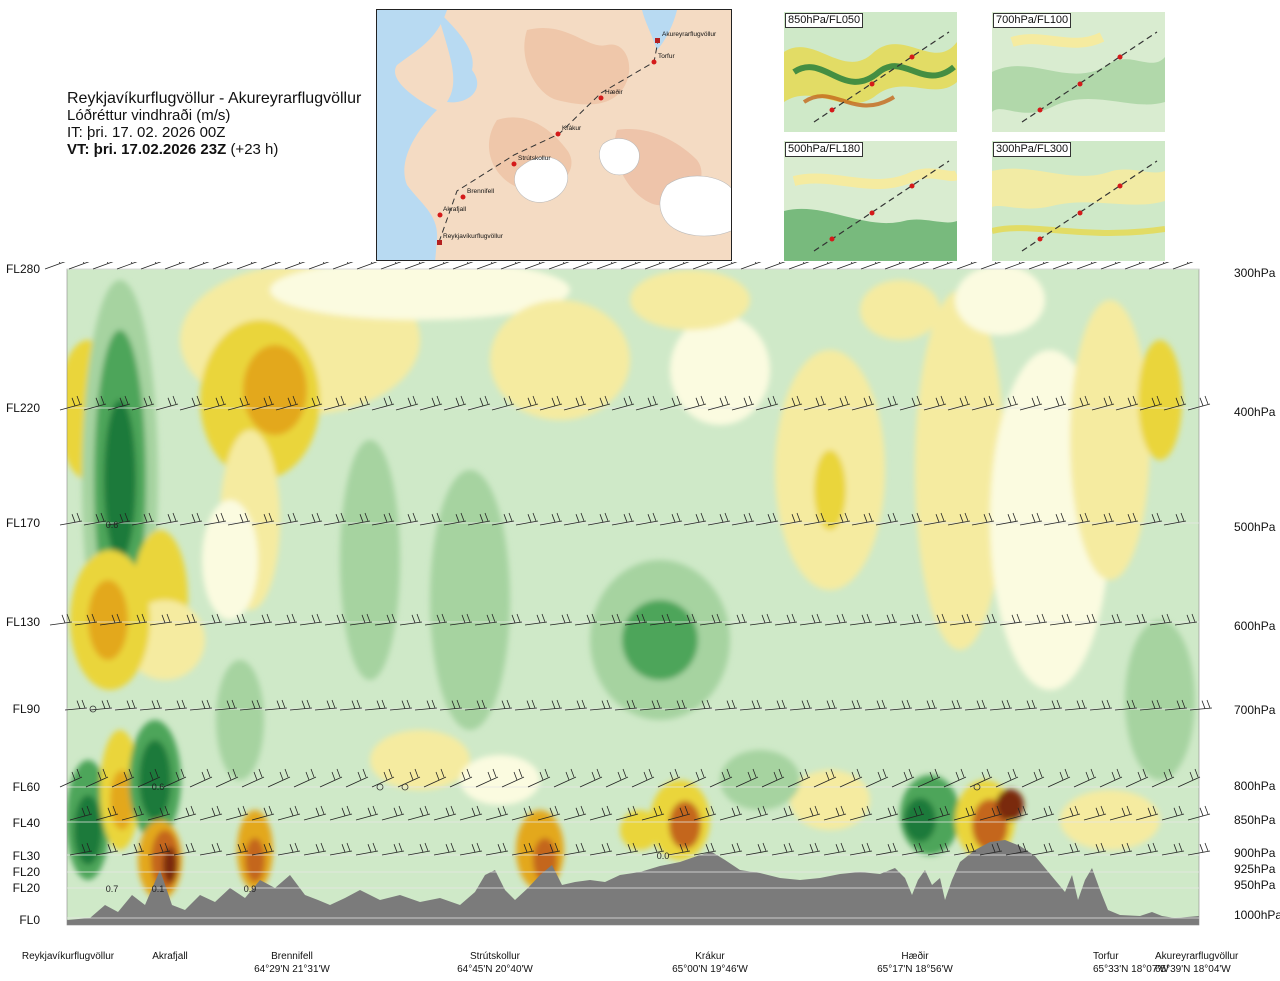 Image resolution: width=1280 pixels, height=981 pixels. I want to click on station-markers, so click(535, 748).